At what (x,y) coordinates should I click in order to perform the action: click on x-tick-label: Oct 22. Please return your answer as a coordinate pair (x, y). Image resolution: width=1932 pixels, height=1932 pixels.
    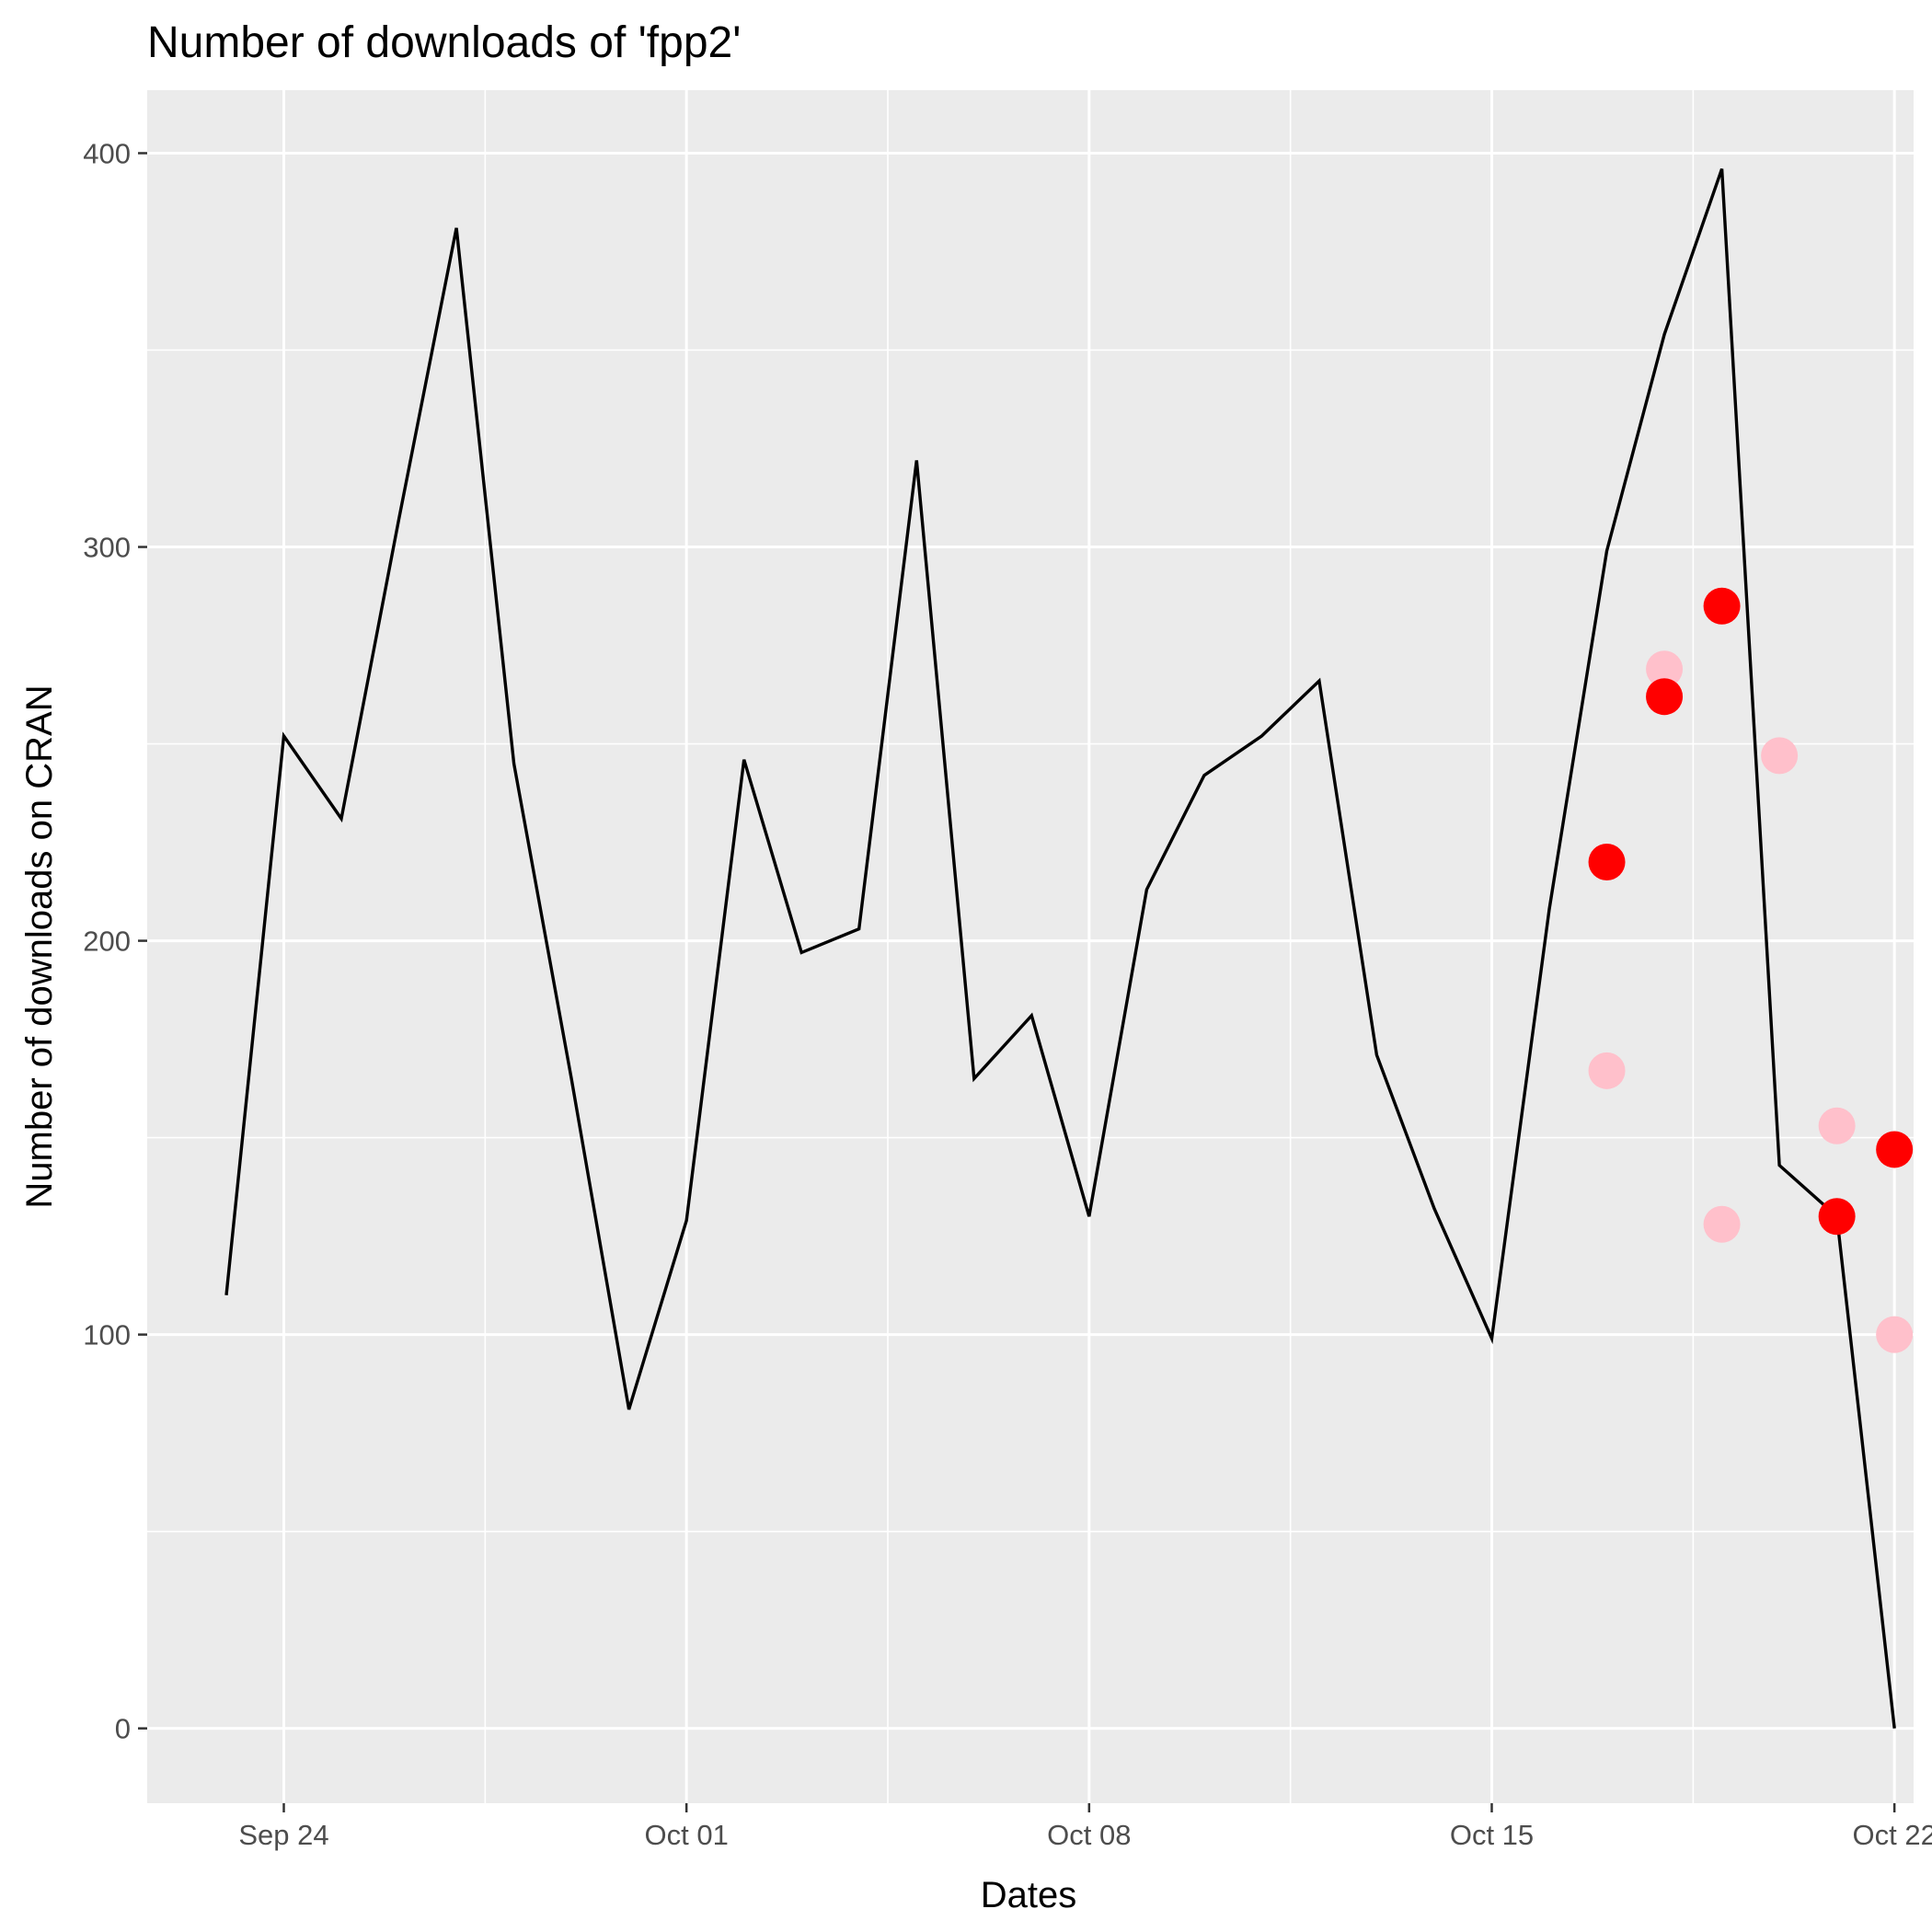
    Looking at the image, I should click on (1892, 1835).